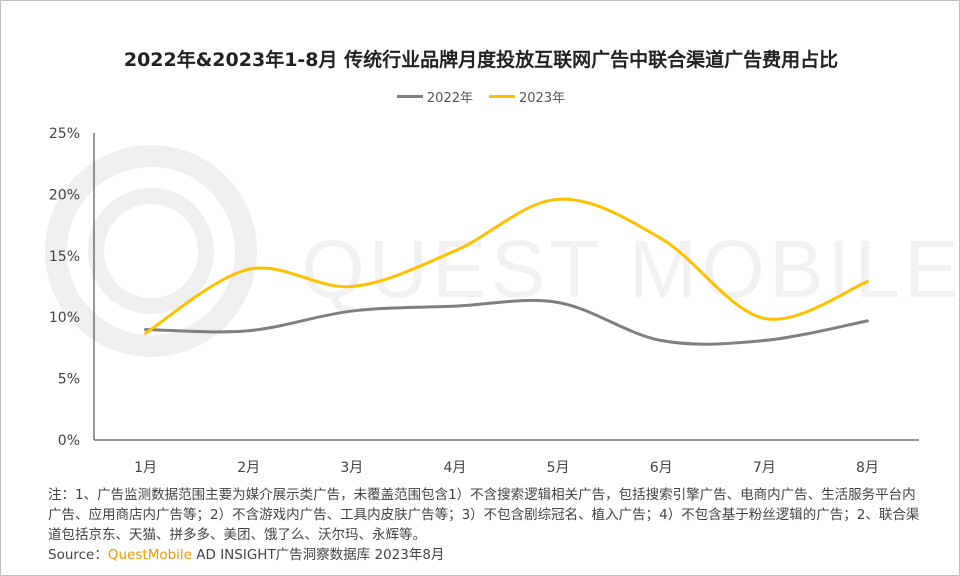 The image size is (960, 576). I want to click on y-tick-label: 0%, so click(69, 441).